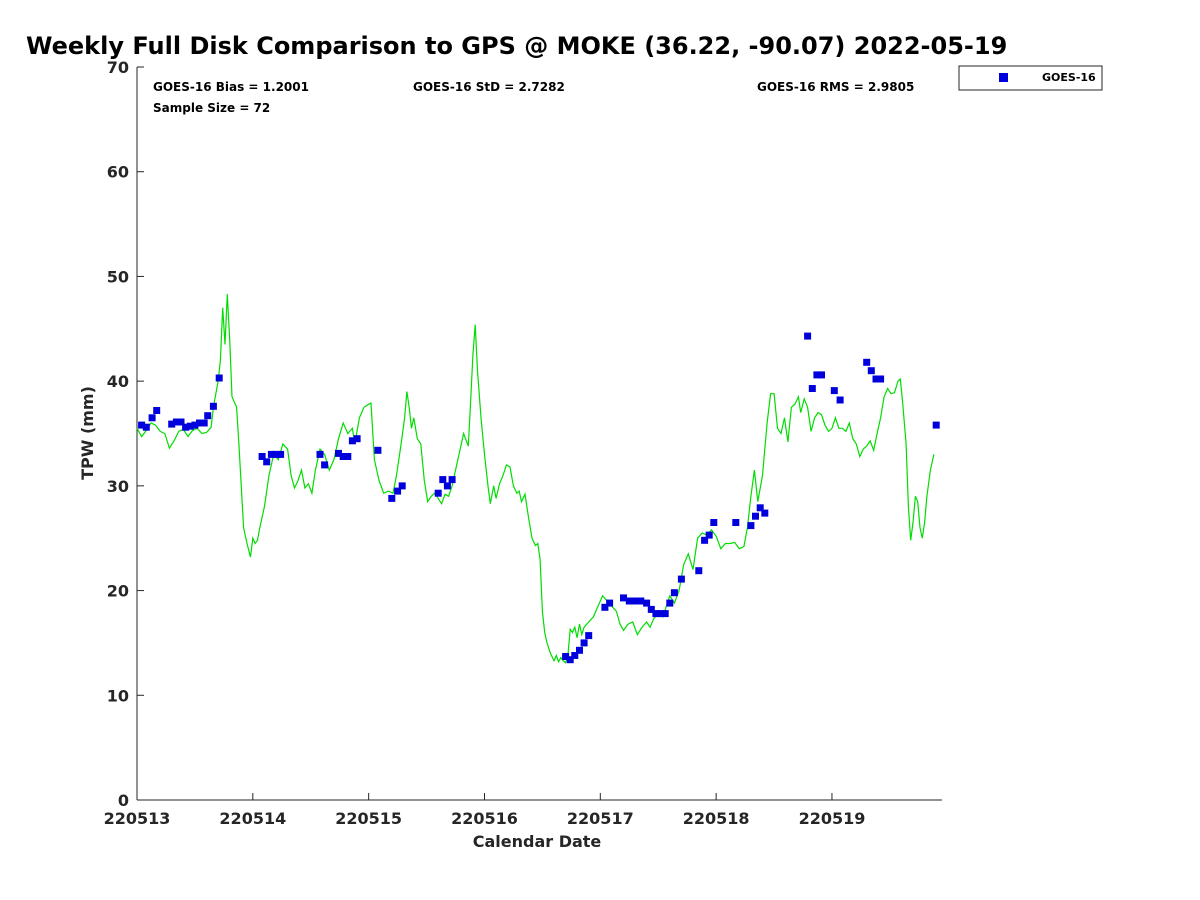 This screenshot has width=1200, height=900. Describe the element at coordinates (125, 434) in the screenshot. I see `y-ticks: 0 10 20 30 40 50 60 70` at that location.